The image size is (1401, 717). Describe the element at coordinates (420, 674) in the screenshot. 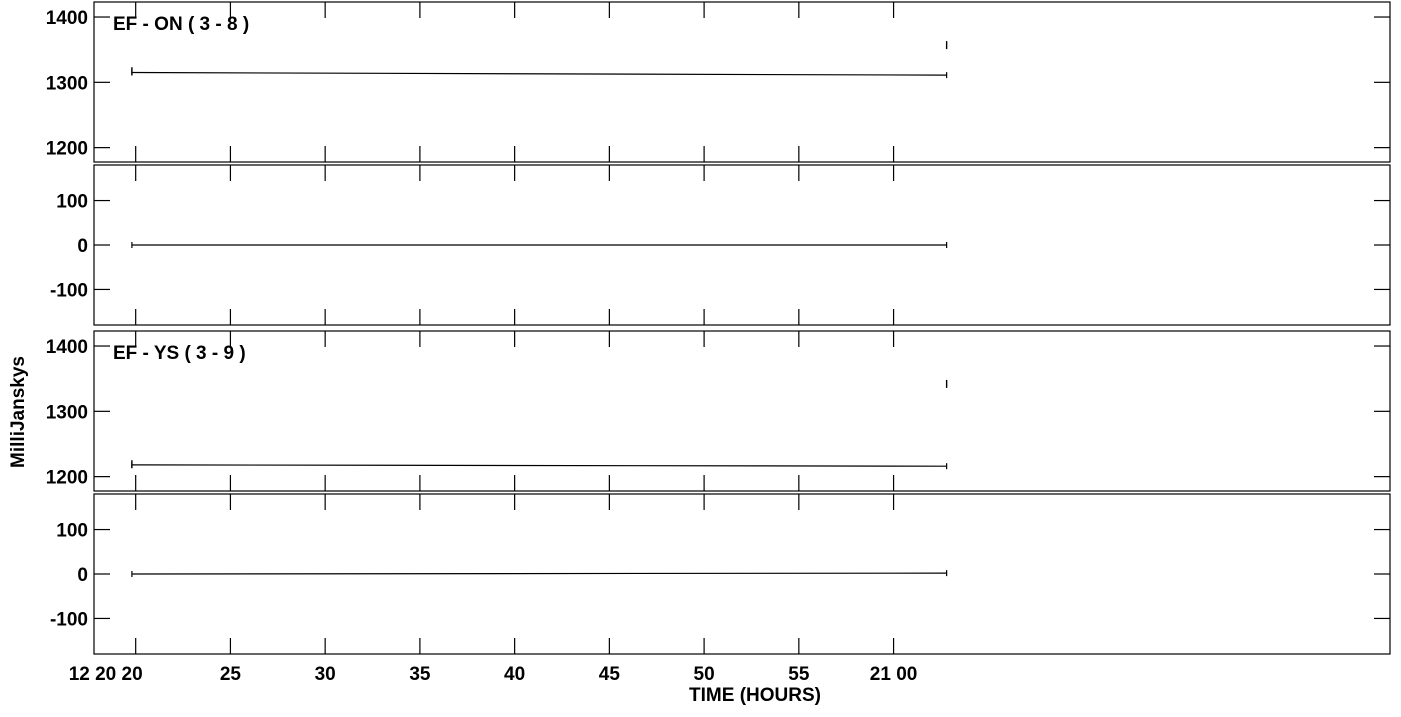

I see `x-tick-label: 35` at that location.